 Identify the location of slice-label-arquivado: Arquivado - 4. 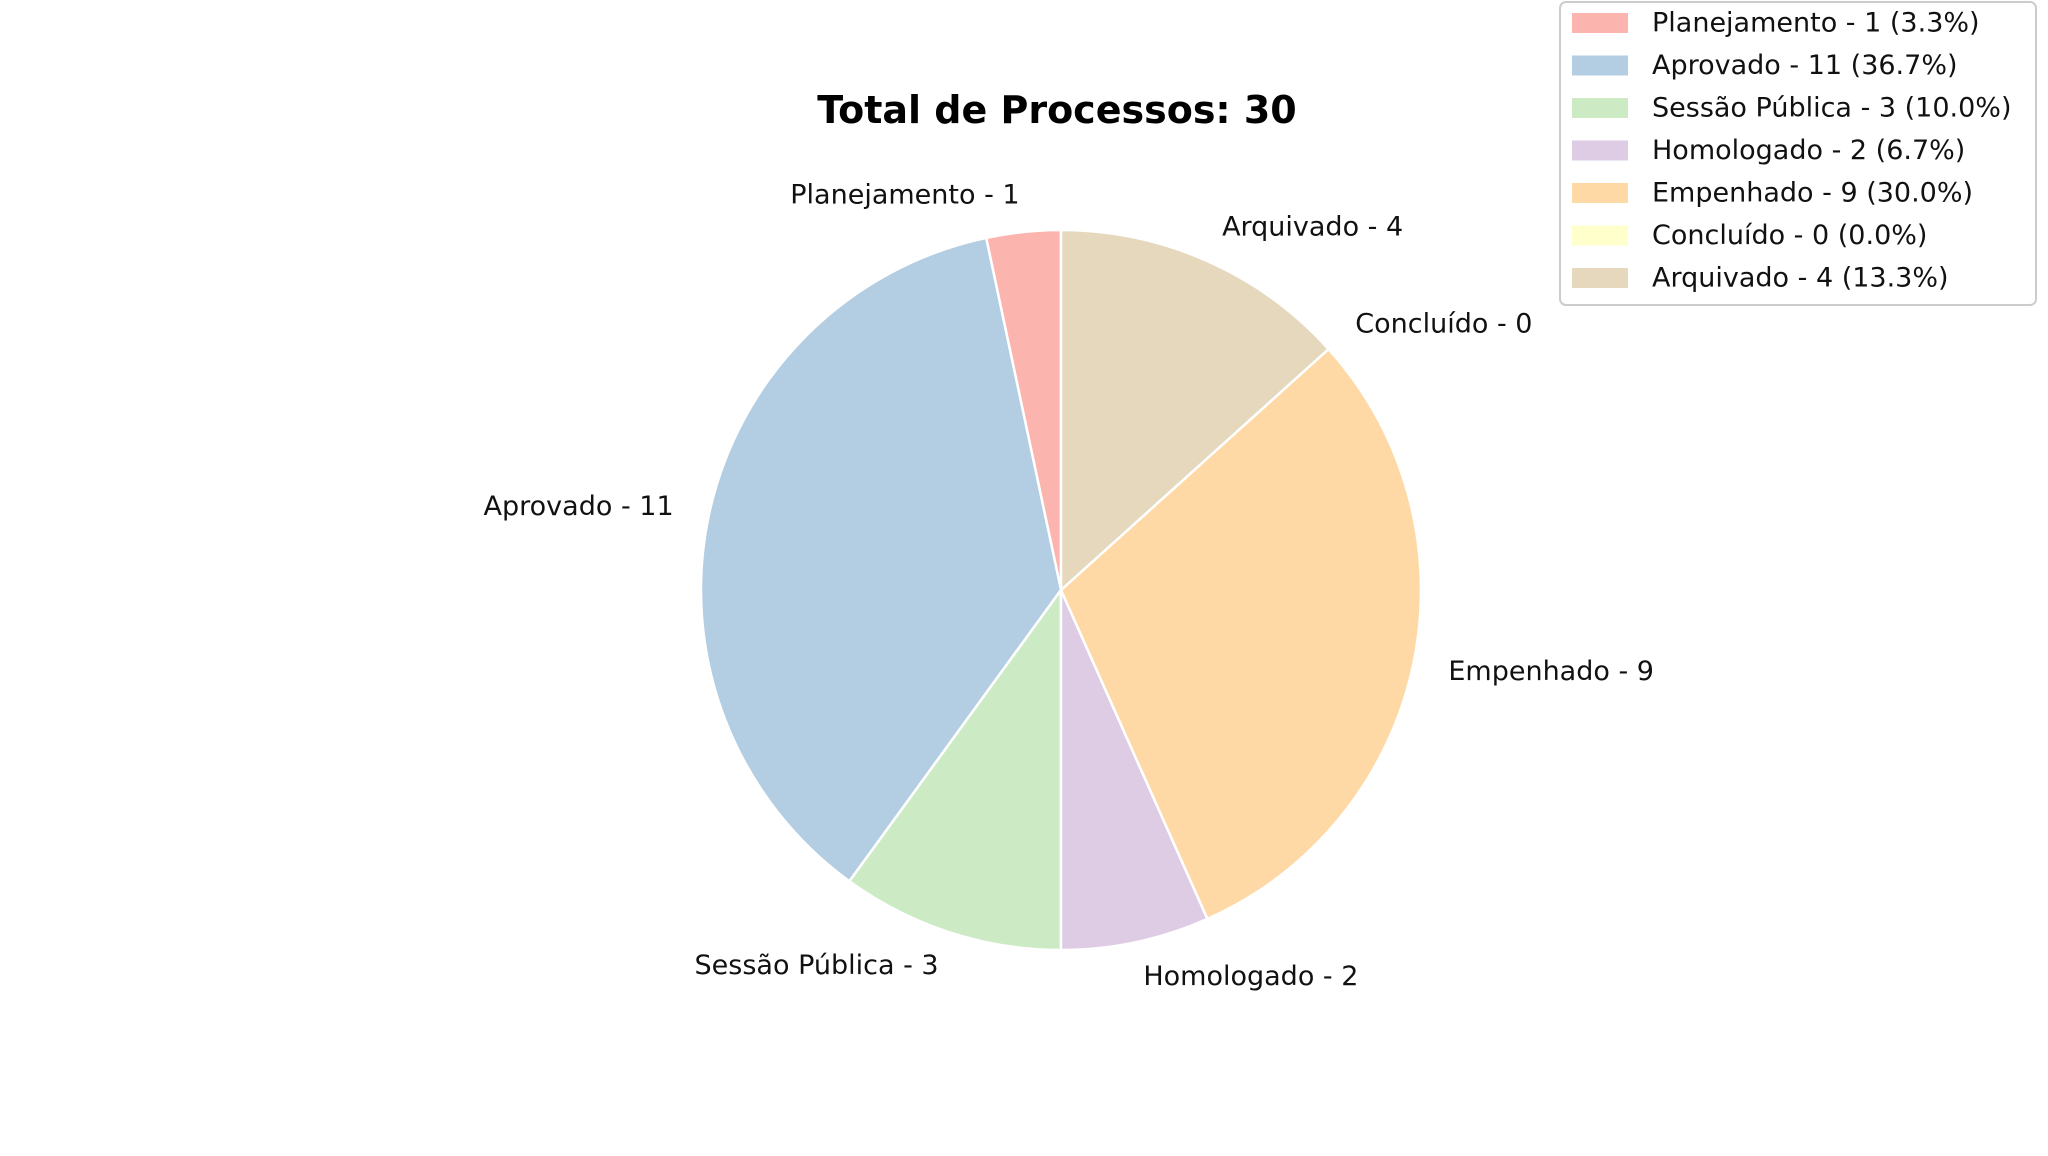
(1312, 227).